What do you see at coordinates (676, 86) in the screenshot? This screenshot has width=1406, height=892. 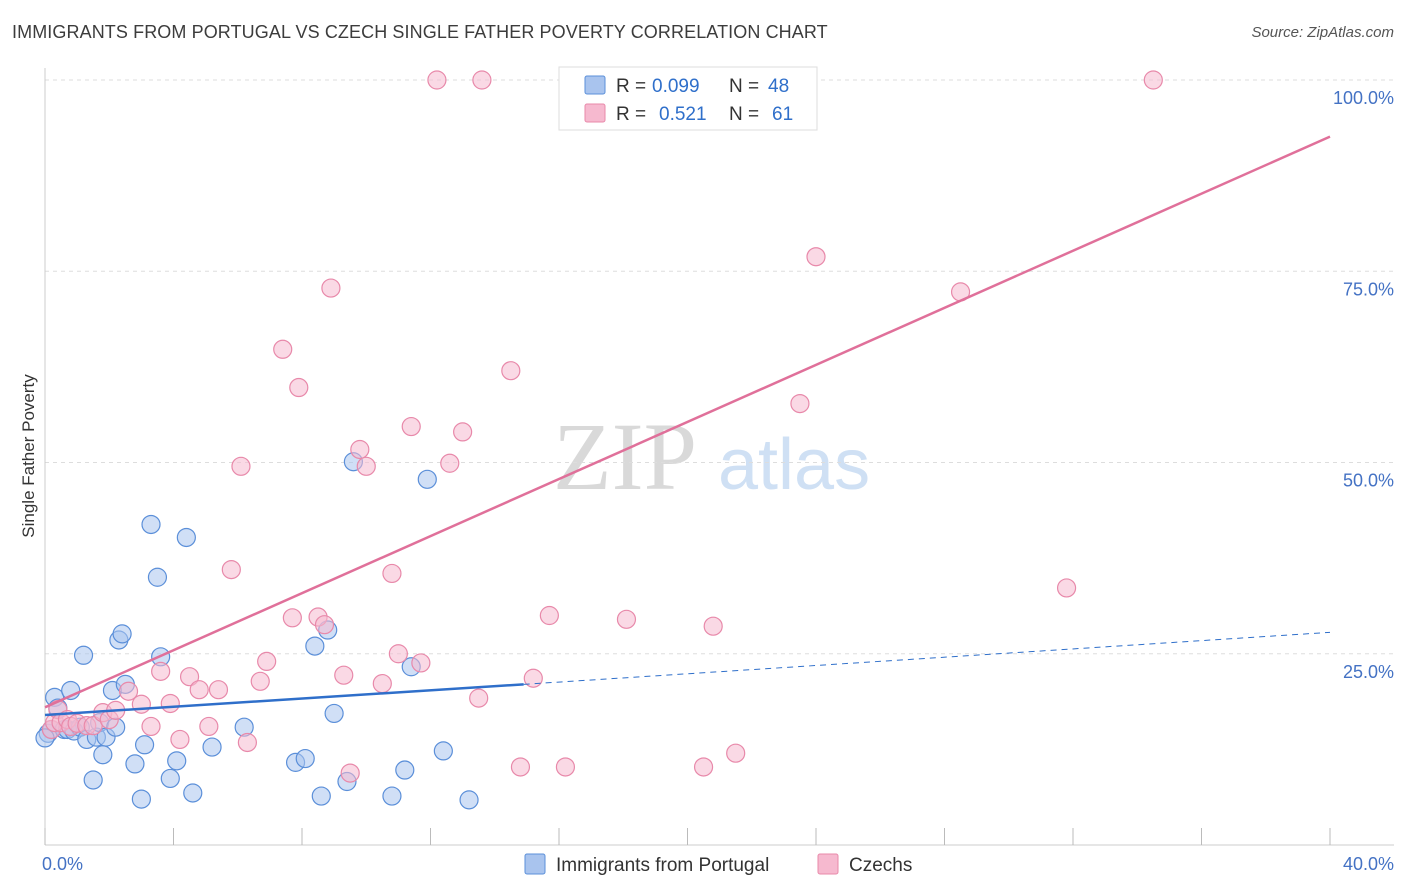 I see `legend-r-value-1: 0.099` at bounding box center [676, 86].